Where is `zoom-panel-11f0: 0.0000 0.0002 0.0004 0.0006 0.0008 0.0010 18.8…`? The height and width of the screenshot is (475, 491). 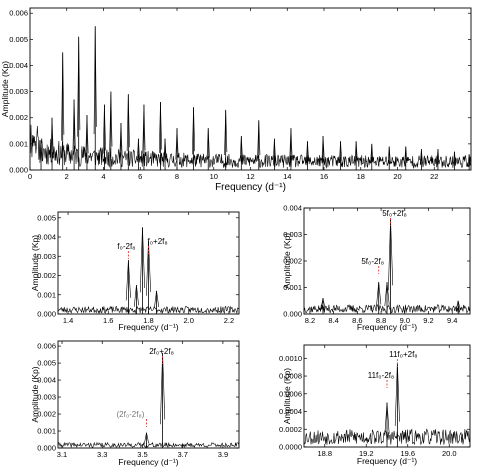
zoom-panel-11f0: 0.0000 0.0002 0.0004 0.0006 0.0008 0.0010 18.8… is located at coordinates (375, 405).